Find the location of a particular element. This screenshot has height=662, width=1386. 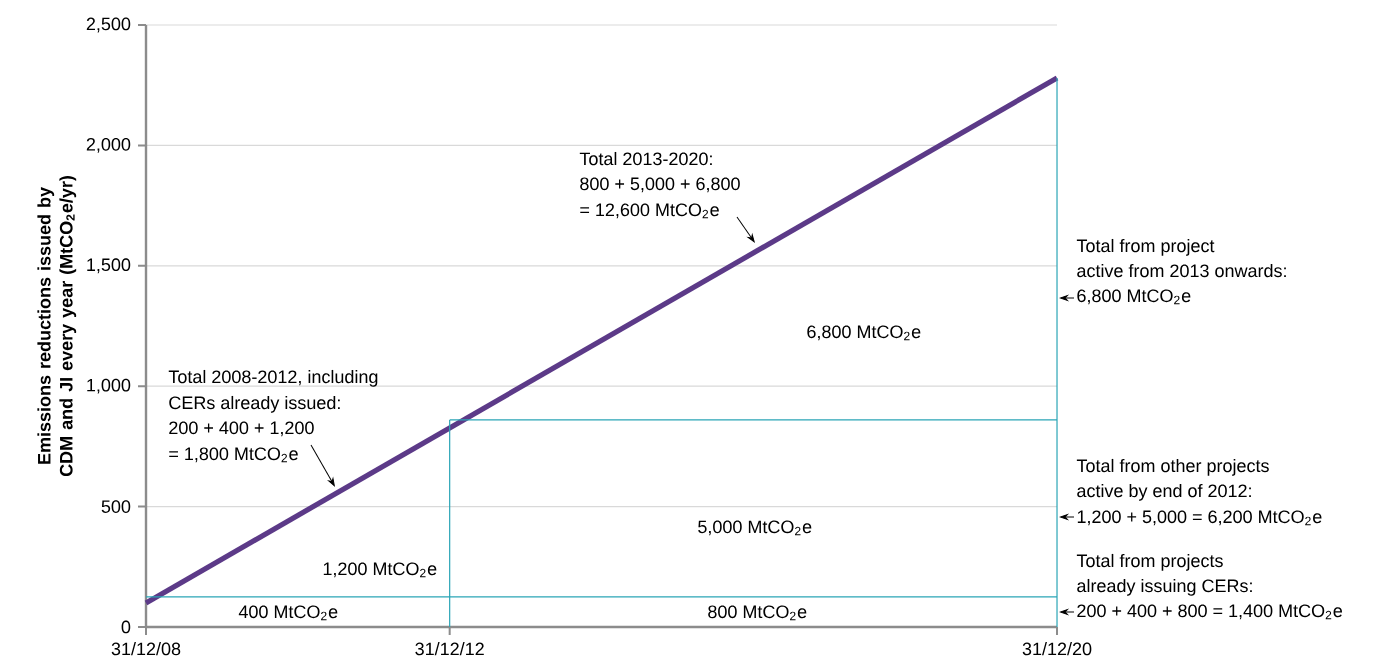

text: Total from project is located at coordinates (1145, 247).